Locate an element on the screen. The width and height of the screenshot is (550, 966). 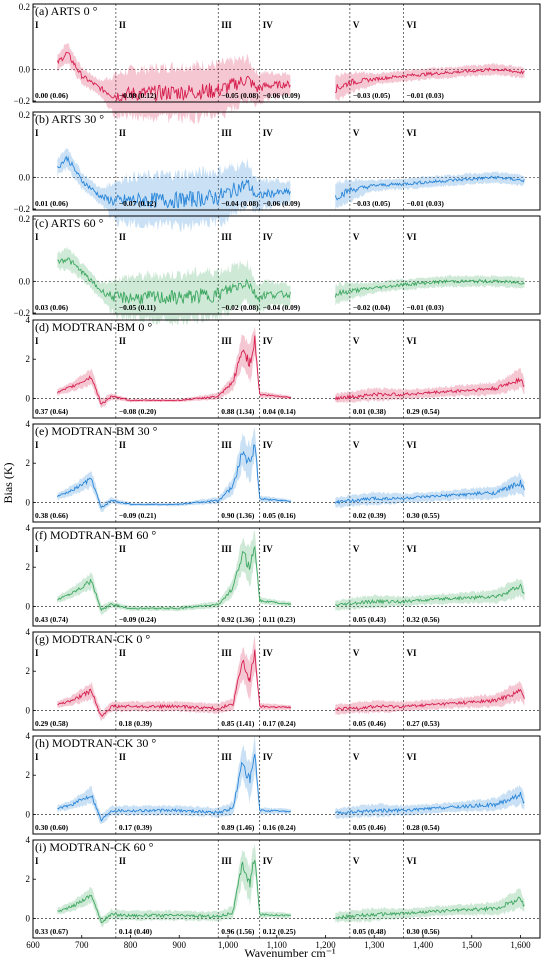
x-axis-label: Wavenumber cm⁻¹ is located at coordinates (290, 953).